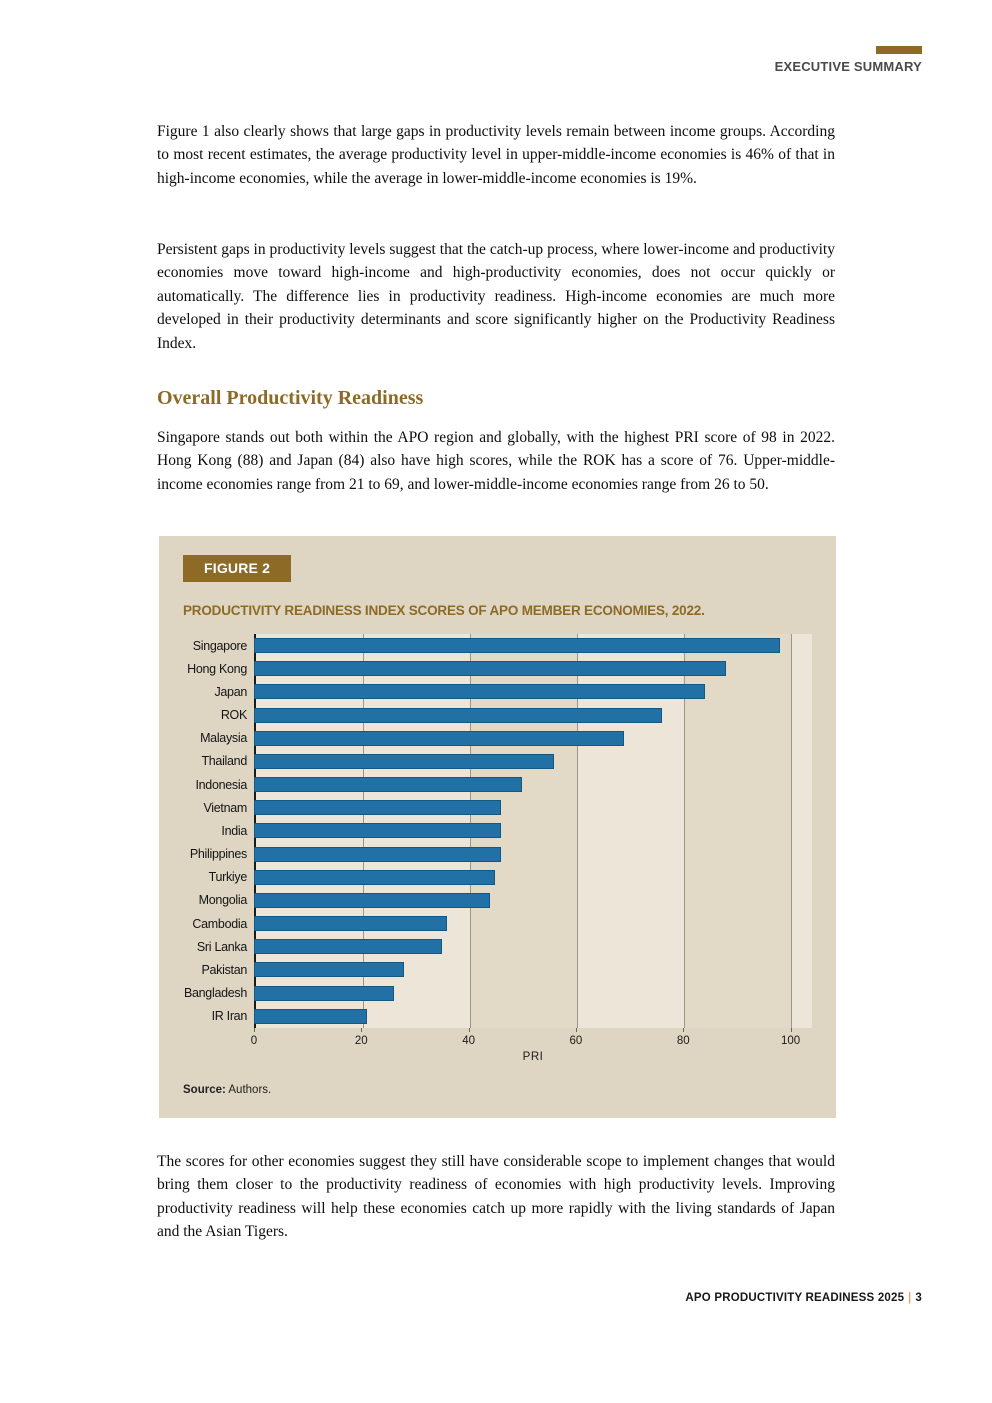  I want to click on x-tick-label: 60, so click(576, 1041).